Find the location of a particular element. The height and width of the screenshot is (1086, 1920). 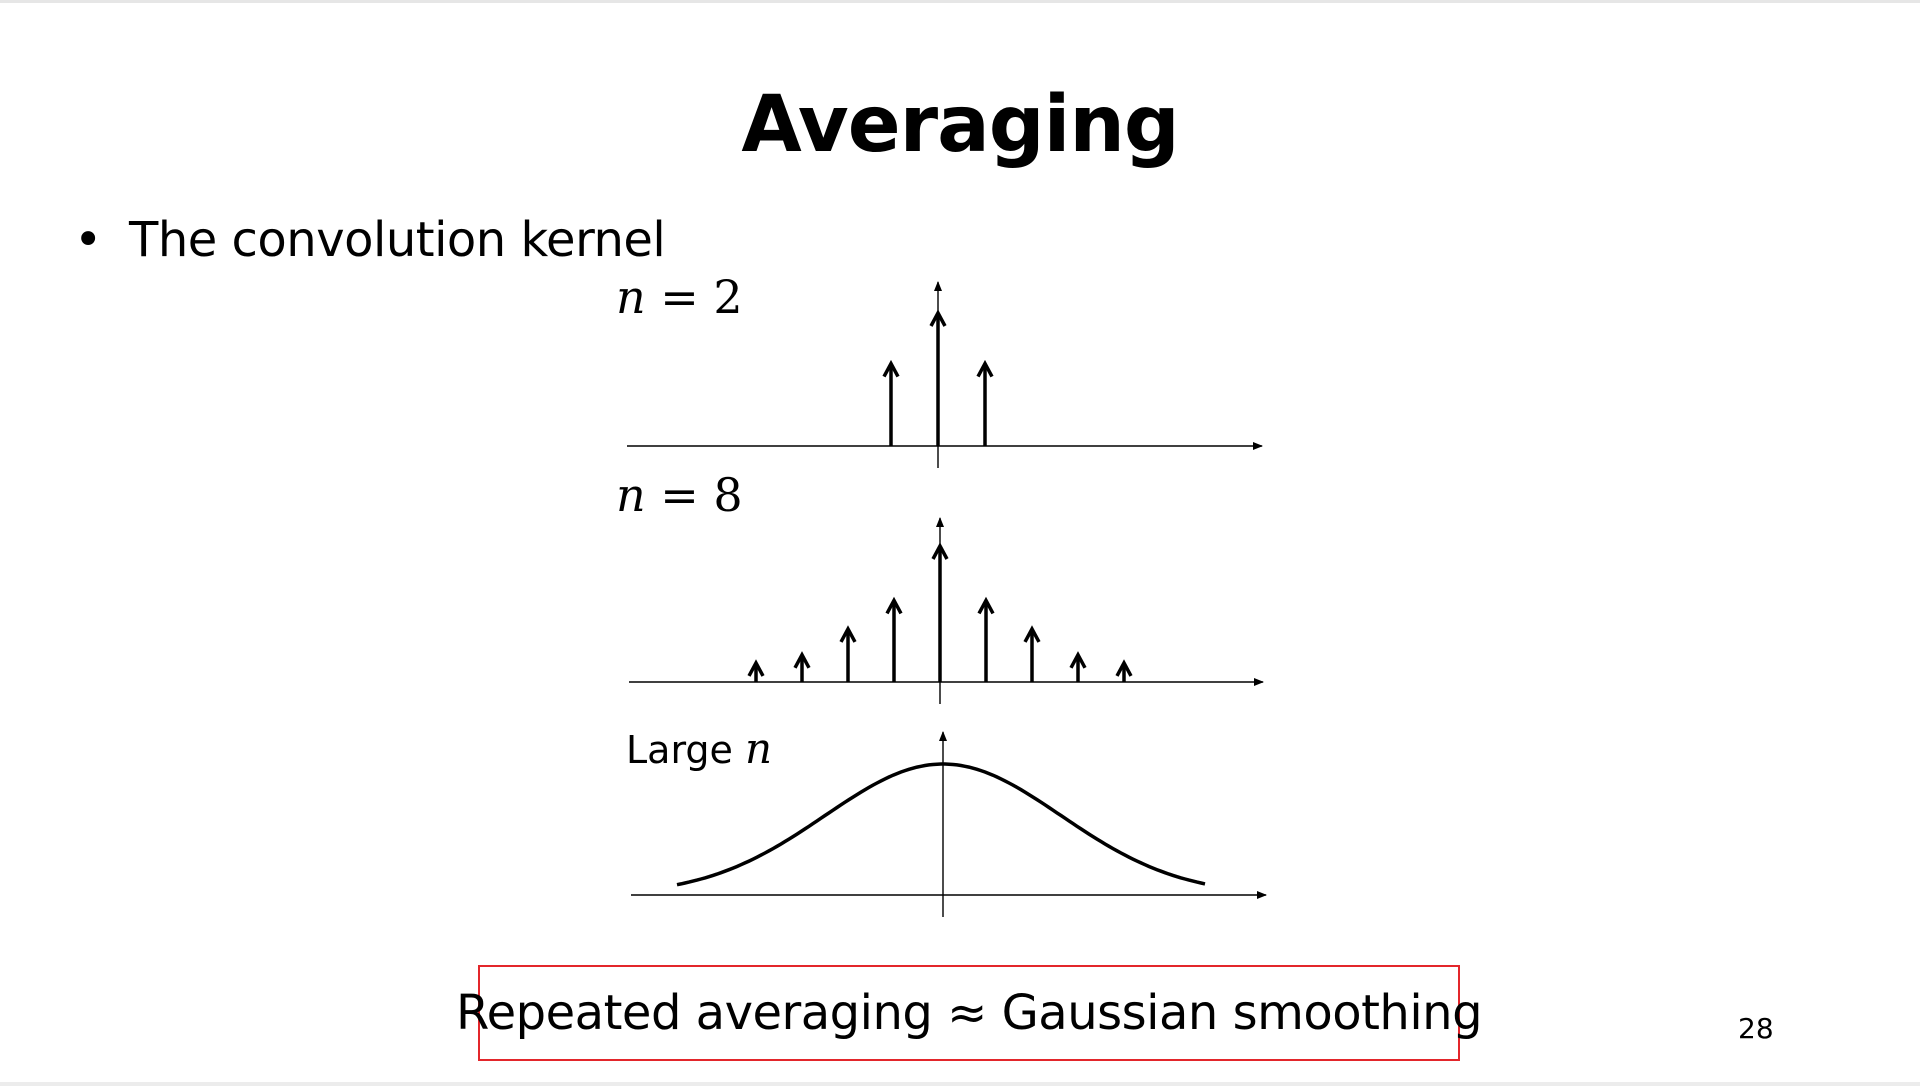

gaussian-curve is located at coordinates (941, 824).